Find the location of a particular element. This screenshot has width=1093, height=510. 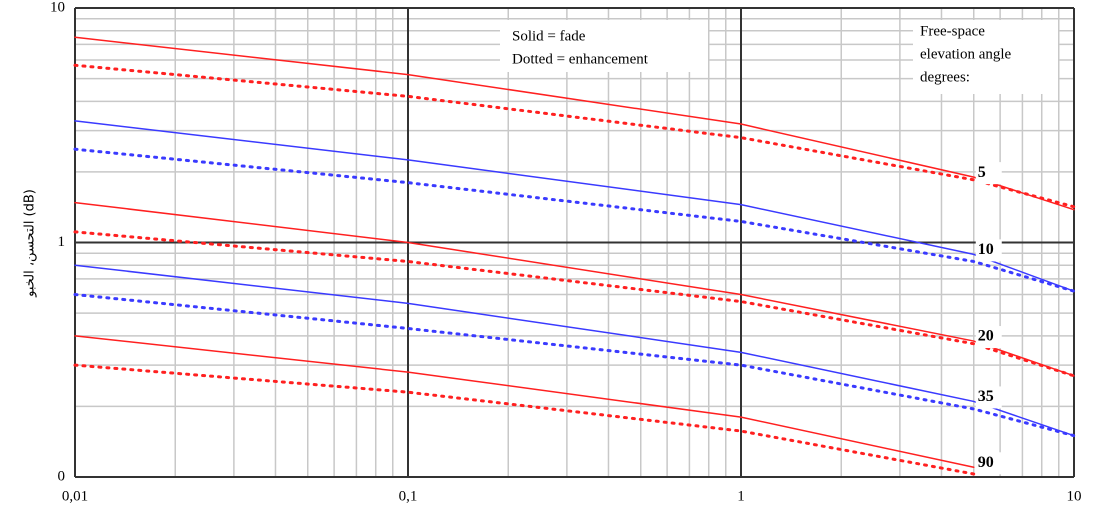

curve-label: 20 is located at coordinates (986, 336).